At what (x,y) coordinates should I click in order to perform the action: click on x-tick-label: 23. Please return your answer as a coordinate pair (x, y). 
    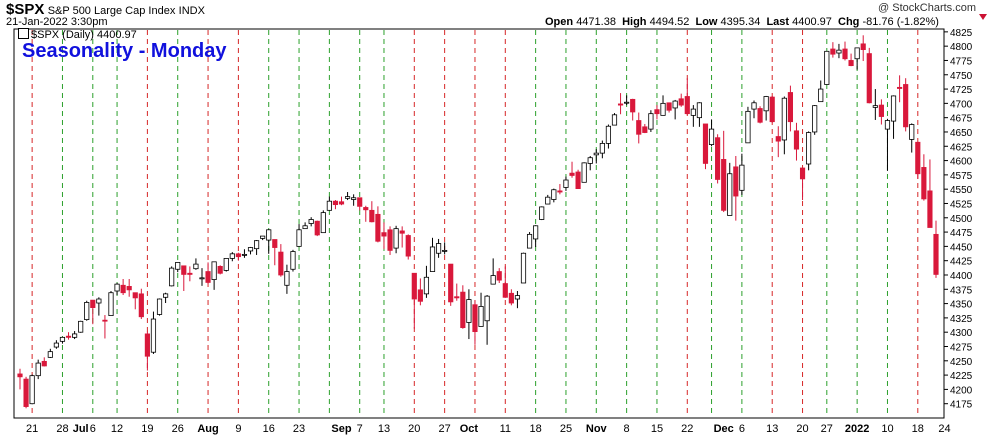
    Looking at the image, I should click on (299, 429).